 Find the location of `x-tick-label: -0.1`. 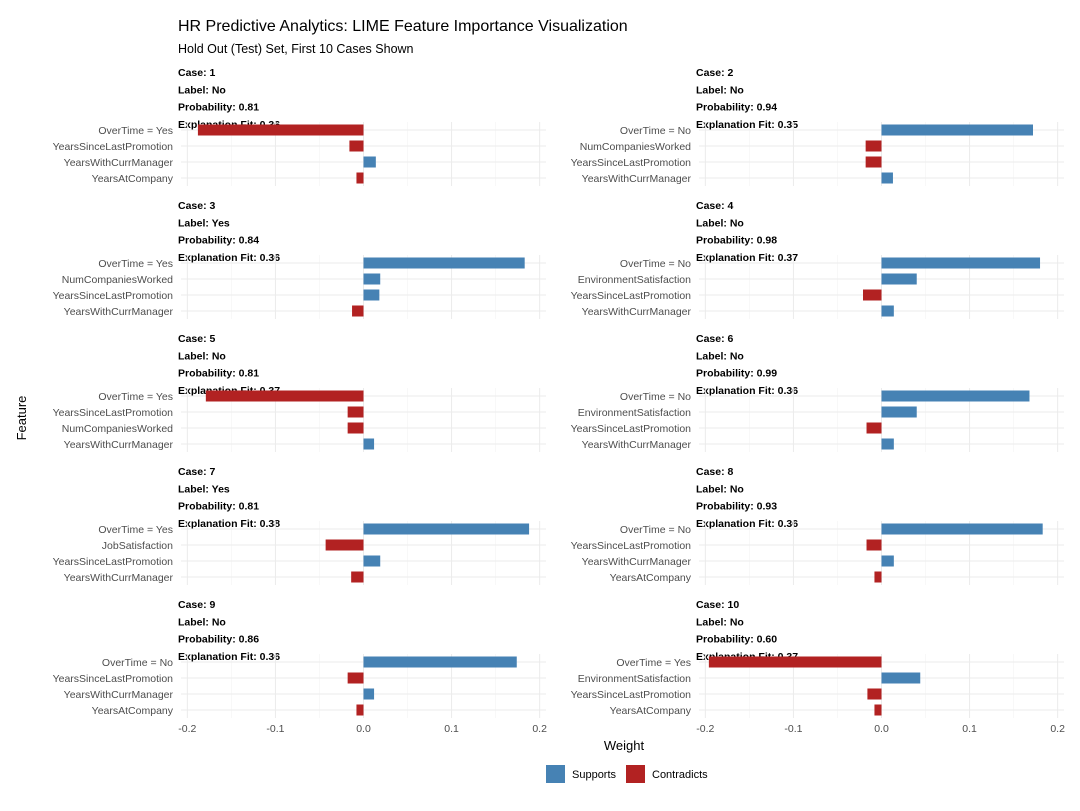

x-tick-label: -0.1 is located at coordinates (793, 729).